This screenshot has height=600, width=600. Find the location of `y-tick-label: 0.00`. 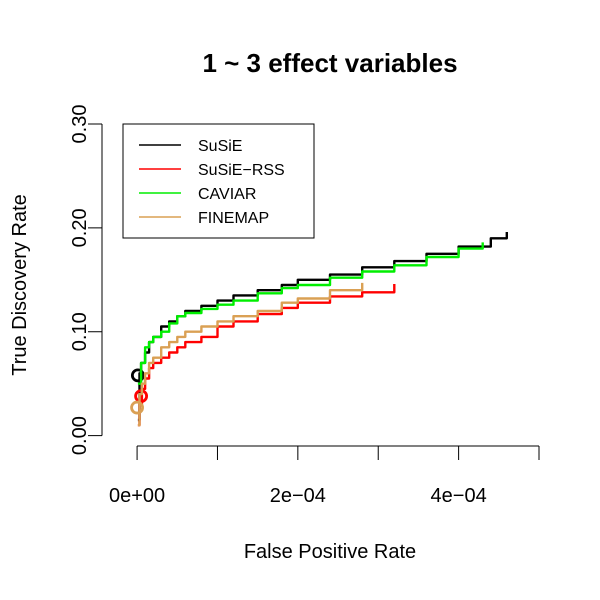

y-tick-label: 0.00 is located at coordinates (80, 435).